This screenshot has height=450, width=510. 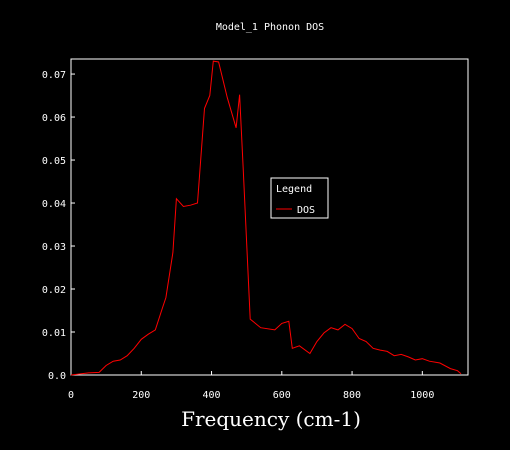 I want to click on y-tick-label: 0.0, so click(x=57, y=376).